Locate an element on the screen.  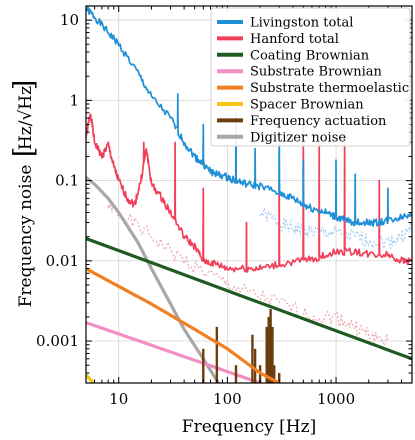
y-axis-bracket-right: ] is located at coordinates (24, 85).